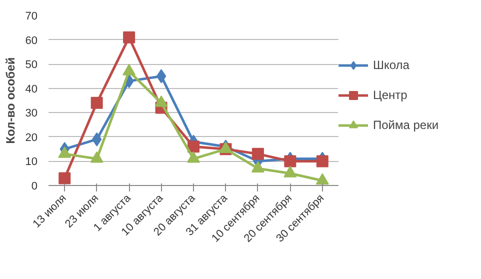 The width and height of the screenshot is (481, 279). Describe the element at coordinates (31, 114) in the screenshot. I see `y-tick-label: 30` at that location.